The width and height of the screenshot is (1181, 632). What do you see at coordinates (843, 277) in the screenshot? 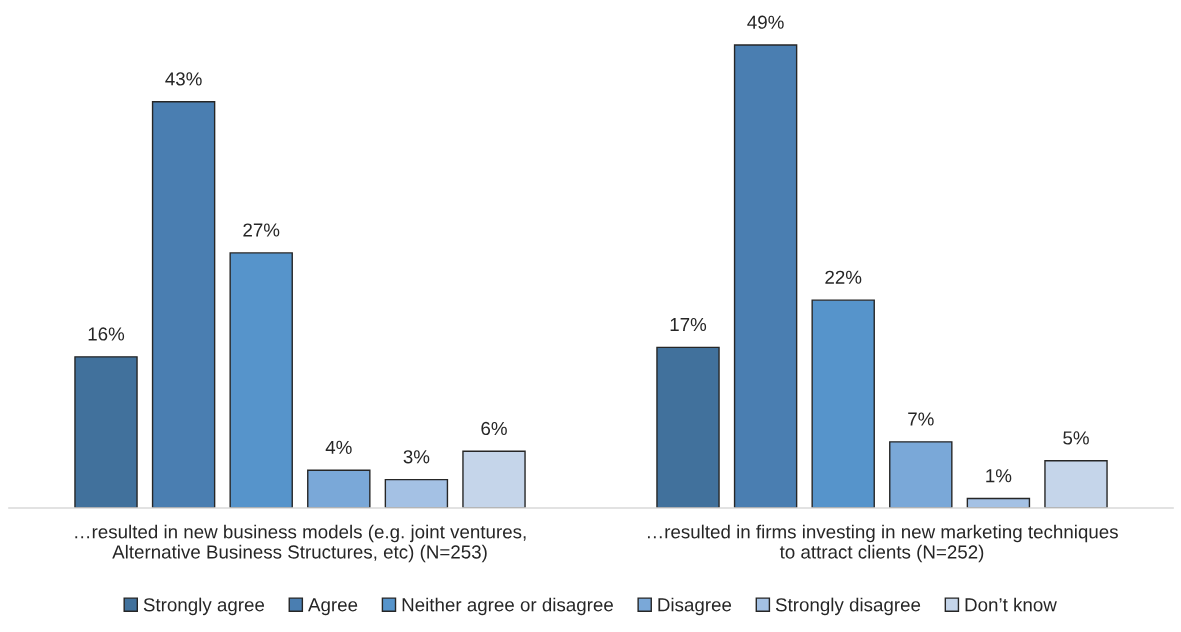
I see `data-label: 22%` at bounding box center [843, 277].